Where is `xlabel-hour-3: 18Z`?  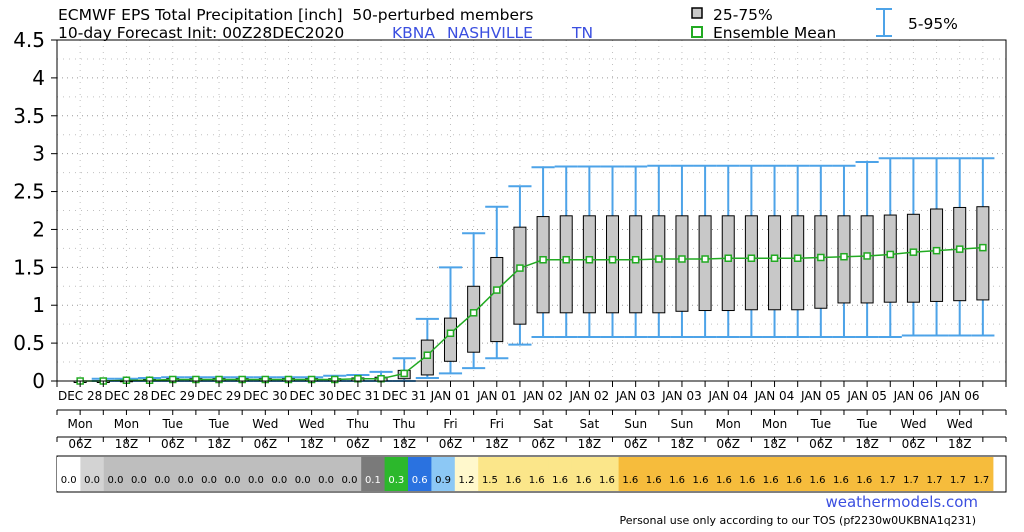
xlabel-hour-3: 18Z is located at coordinates (219, 444).